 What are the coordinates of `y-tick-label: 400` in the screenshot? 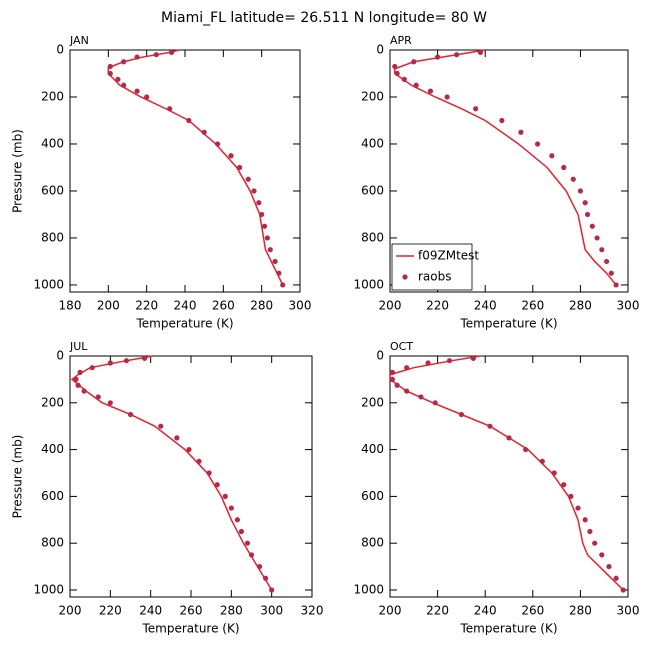 It's located at (52, 143).